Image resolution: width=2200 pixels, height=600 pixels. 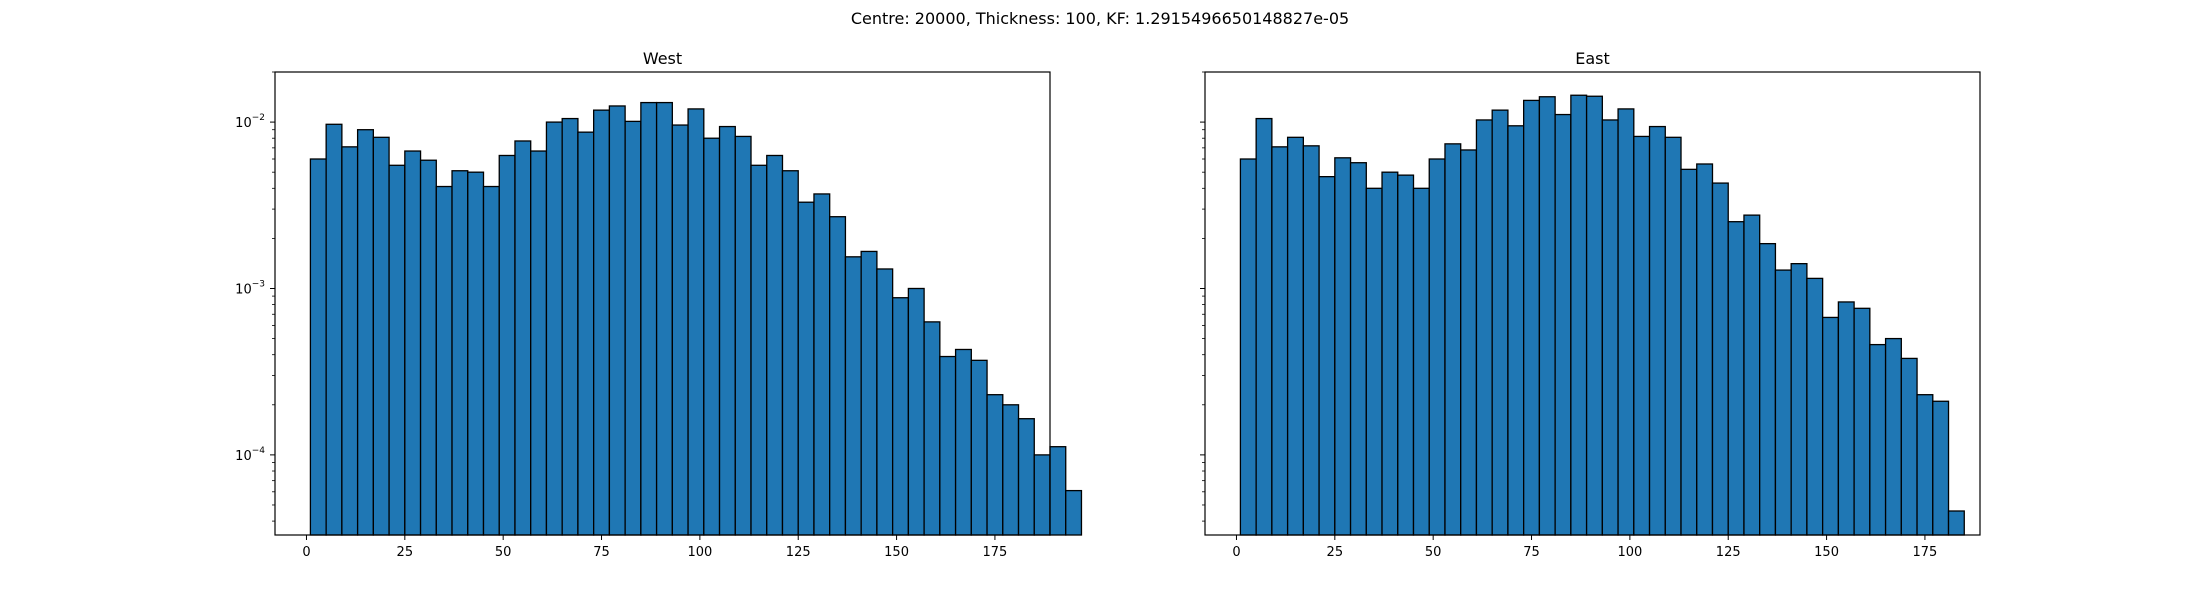 I want to click on west-xtick-label: 175, so click(x=995, y=552).